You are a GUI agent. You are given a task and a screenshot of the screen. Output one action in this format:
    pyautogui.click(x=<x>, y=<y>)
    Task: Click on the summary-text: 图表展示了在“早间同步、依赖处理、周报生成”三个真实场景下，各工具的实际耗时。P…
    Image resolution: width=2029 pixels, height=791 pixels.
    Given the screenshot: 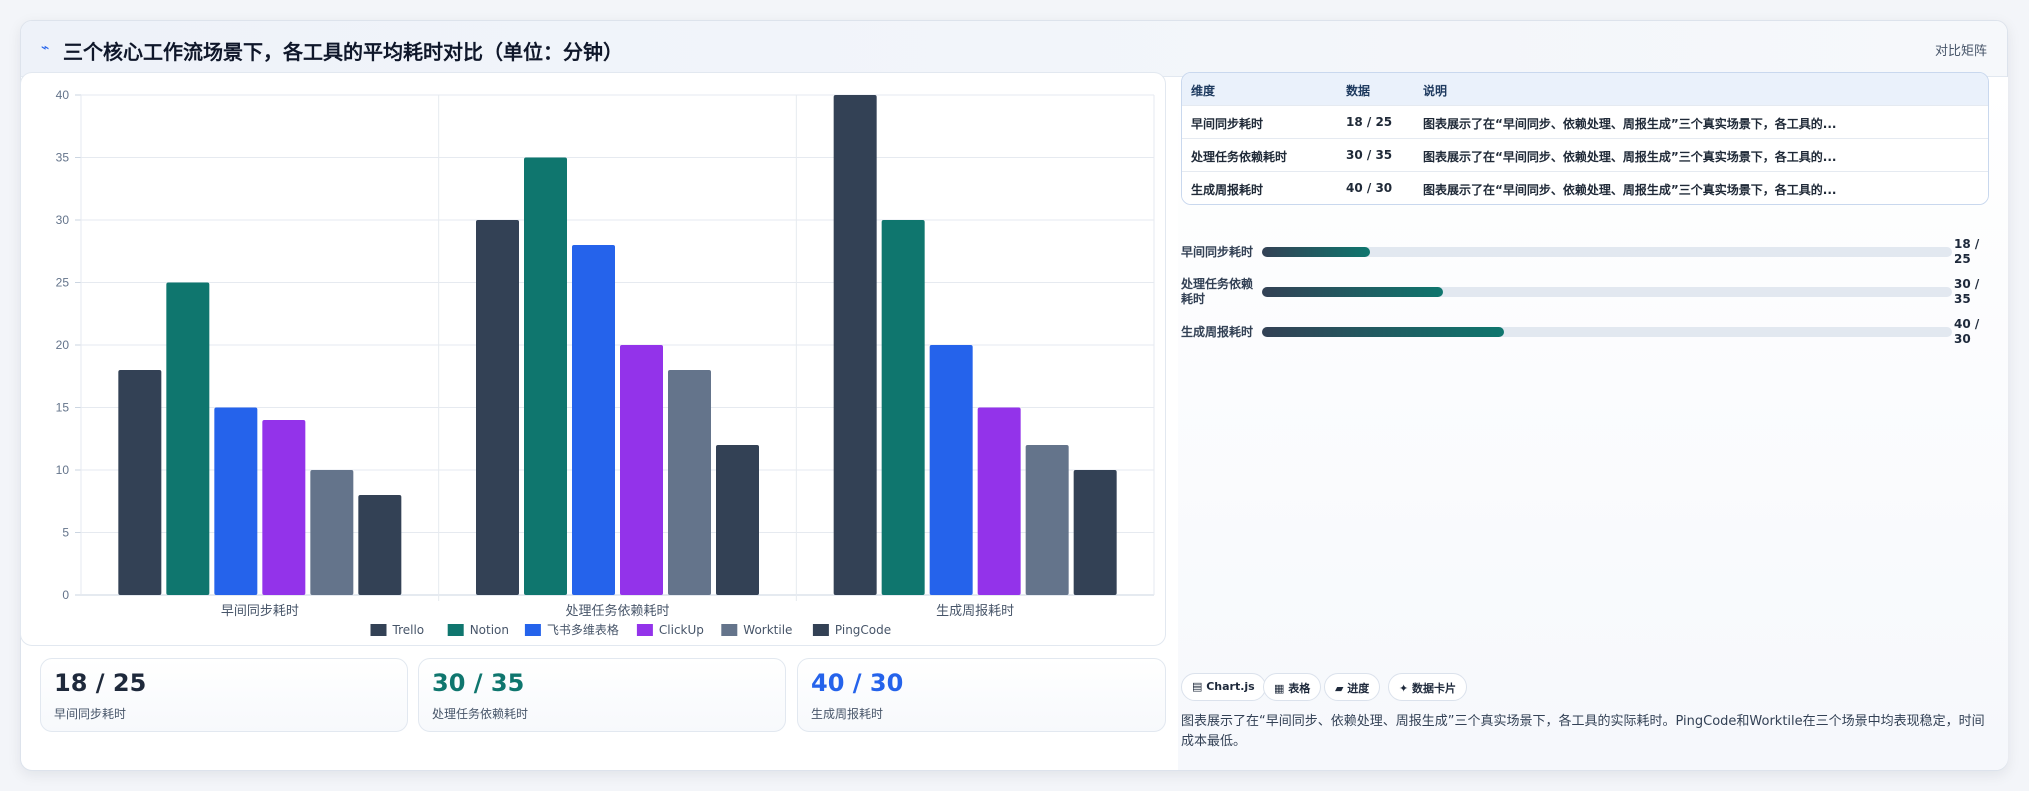 What is the action you would take?
    pyautogui.click(x=1583, y=731)
    